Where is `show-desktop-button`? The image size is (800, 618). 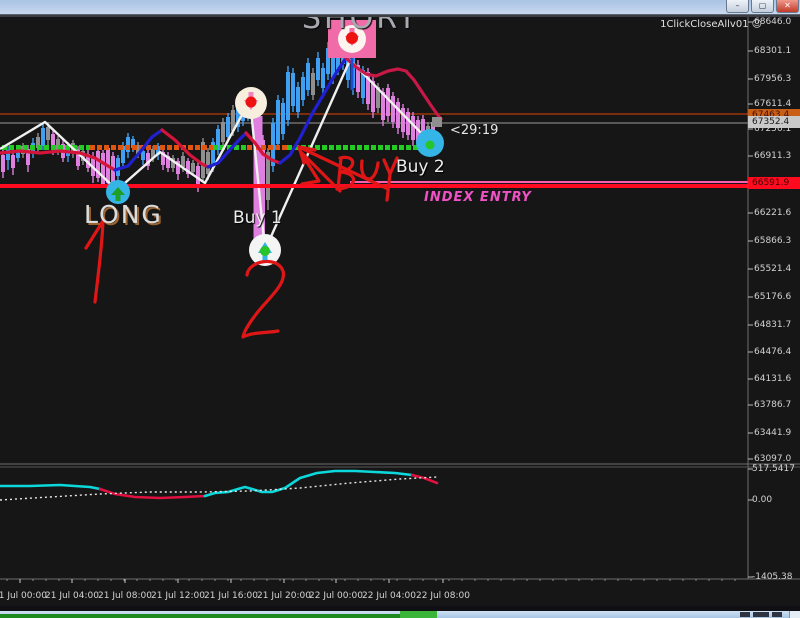
show-desktop-button is located at coordinates (794, 614).